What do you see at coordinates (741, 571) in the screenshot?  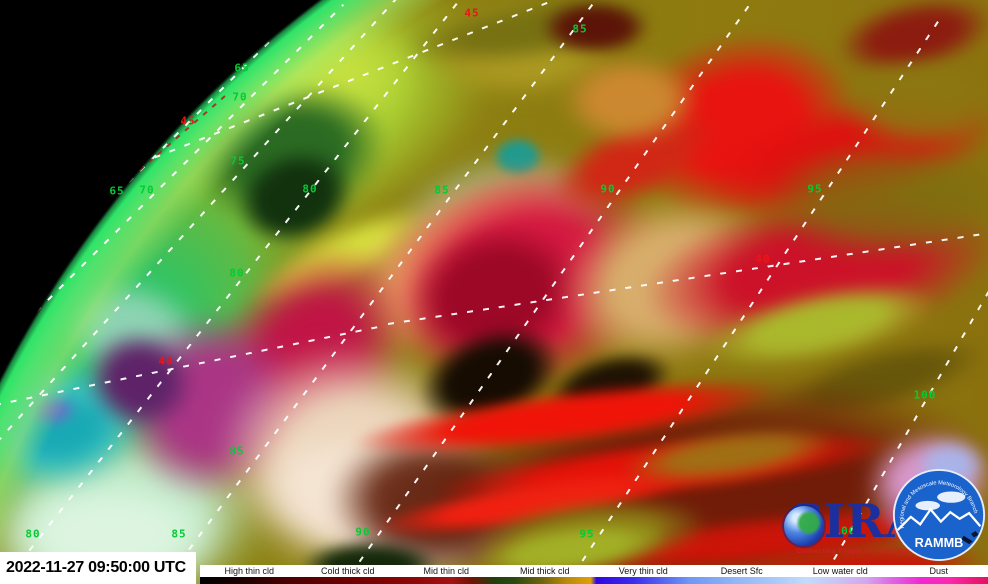 I see `legend-label: Desert Sfc` at bounding box center [741, 571].